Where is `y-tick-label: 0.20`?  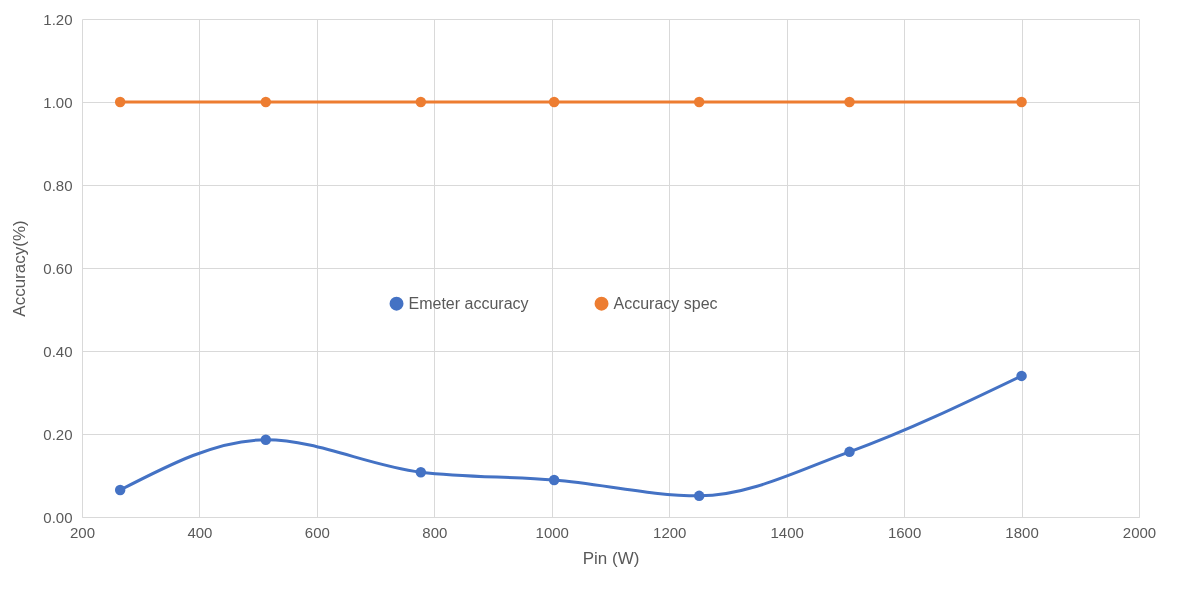
y-tick-label: 0.20 is located at coordinates (58, 434).